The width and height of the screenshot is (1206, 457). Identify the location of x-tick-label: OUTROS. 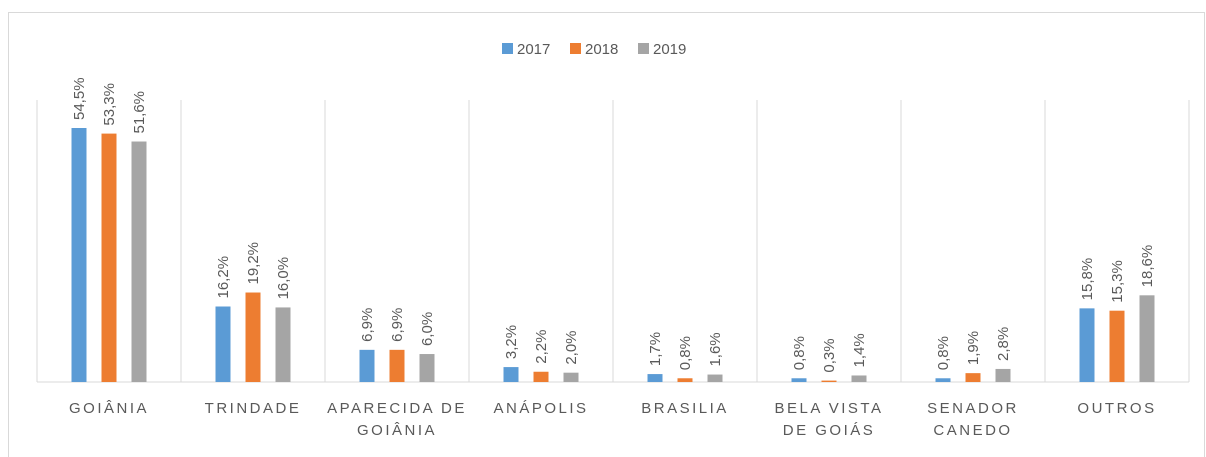
(1117, 408).